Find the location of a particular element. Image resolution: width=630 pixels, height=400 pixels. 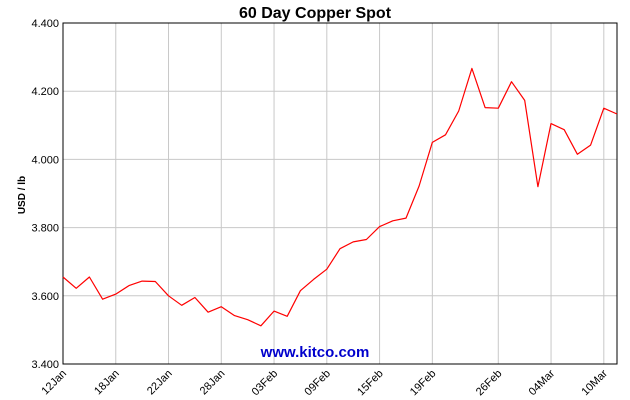

y-axis-label: USD / lb is located at coordinates (22, 195).